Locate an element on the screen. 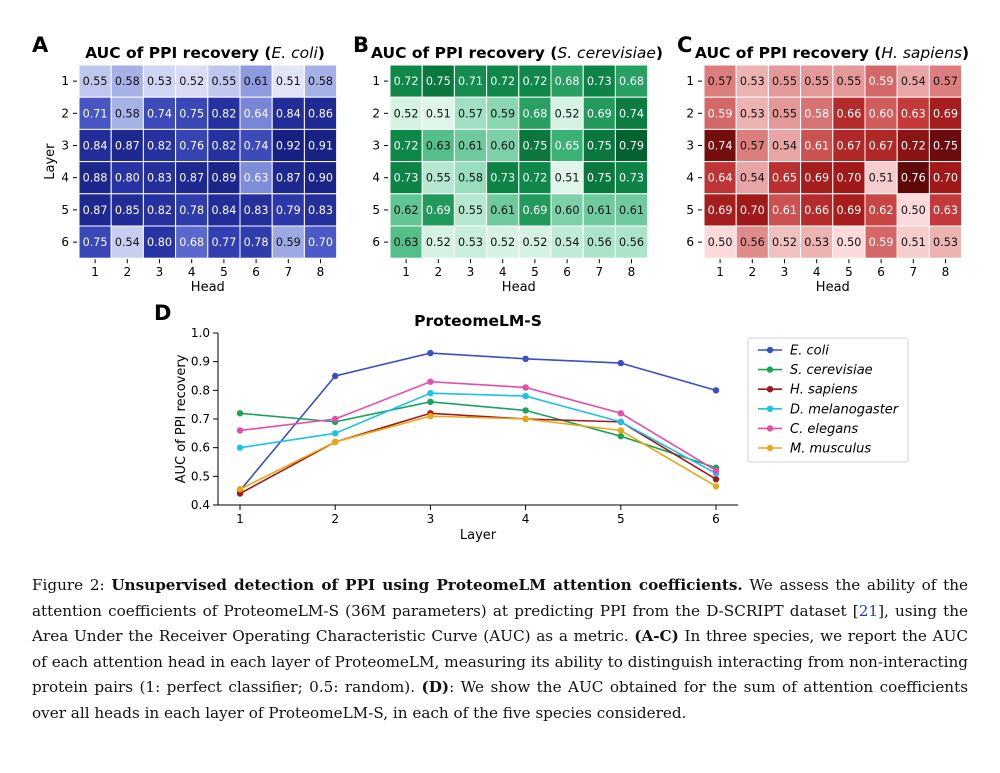 Image resolution: width=1000 pixels, height=773 pixels. legend-marker-c-elegans is located at coordinates (770, 428).